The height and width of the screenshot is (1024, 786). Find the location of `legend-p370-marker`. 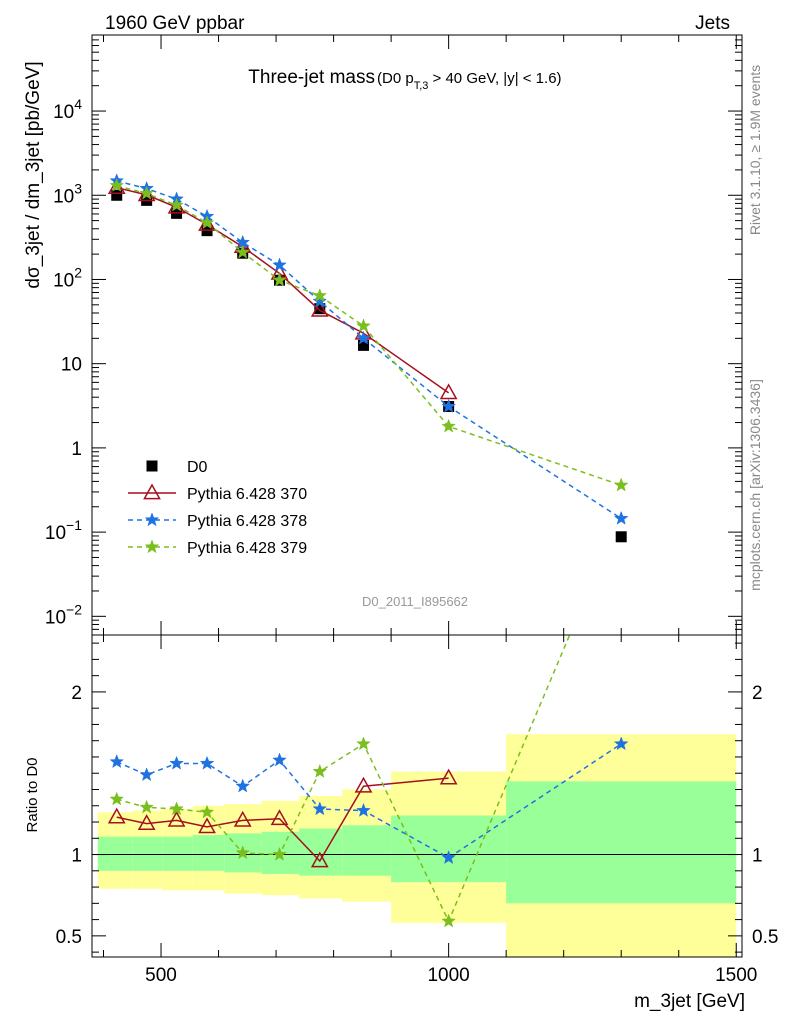

legend-p370-marker is located at coordinates (152, 491).